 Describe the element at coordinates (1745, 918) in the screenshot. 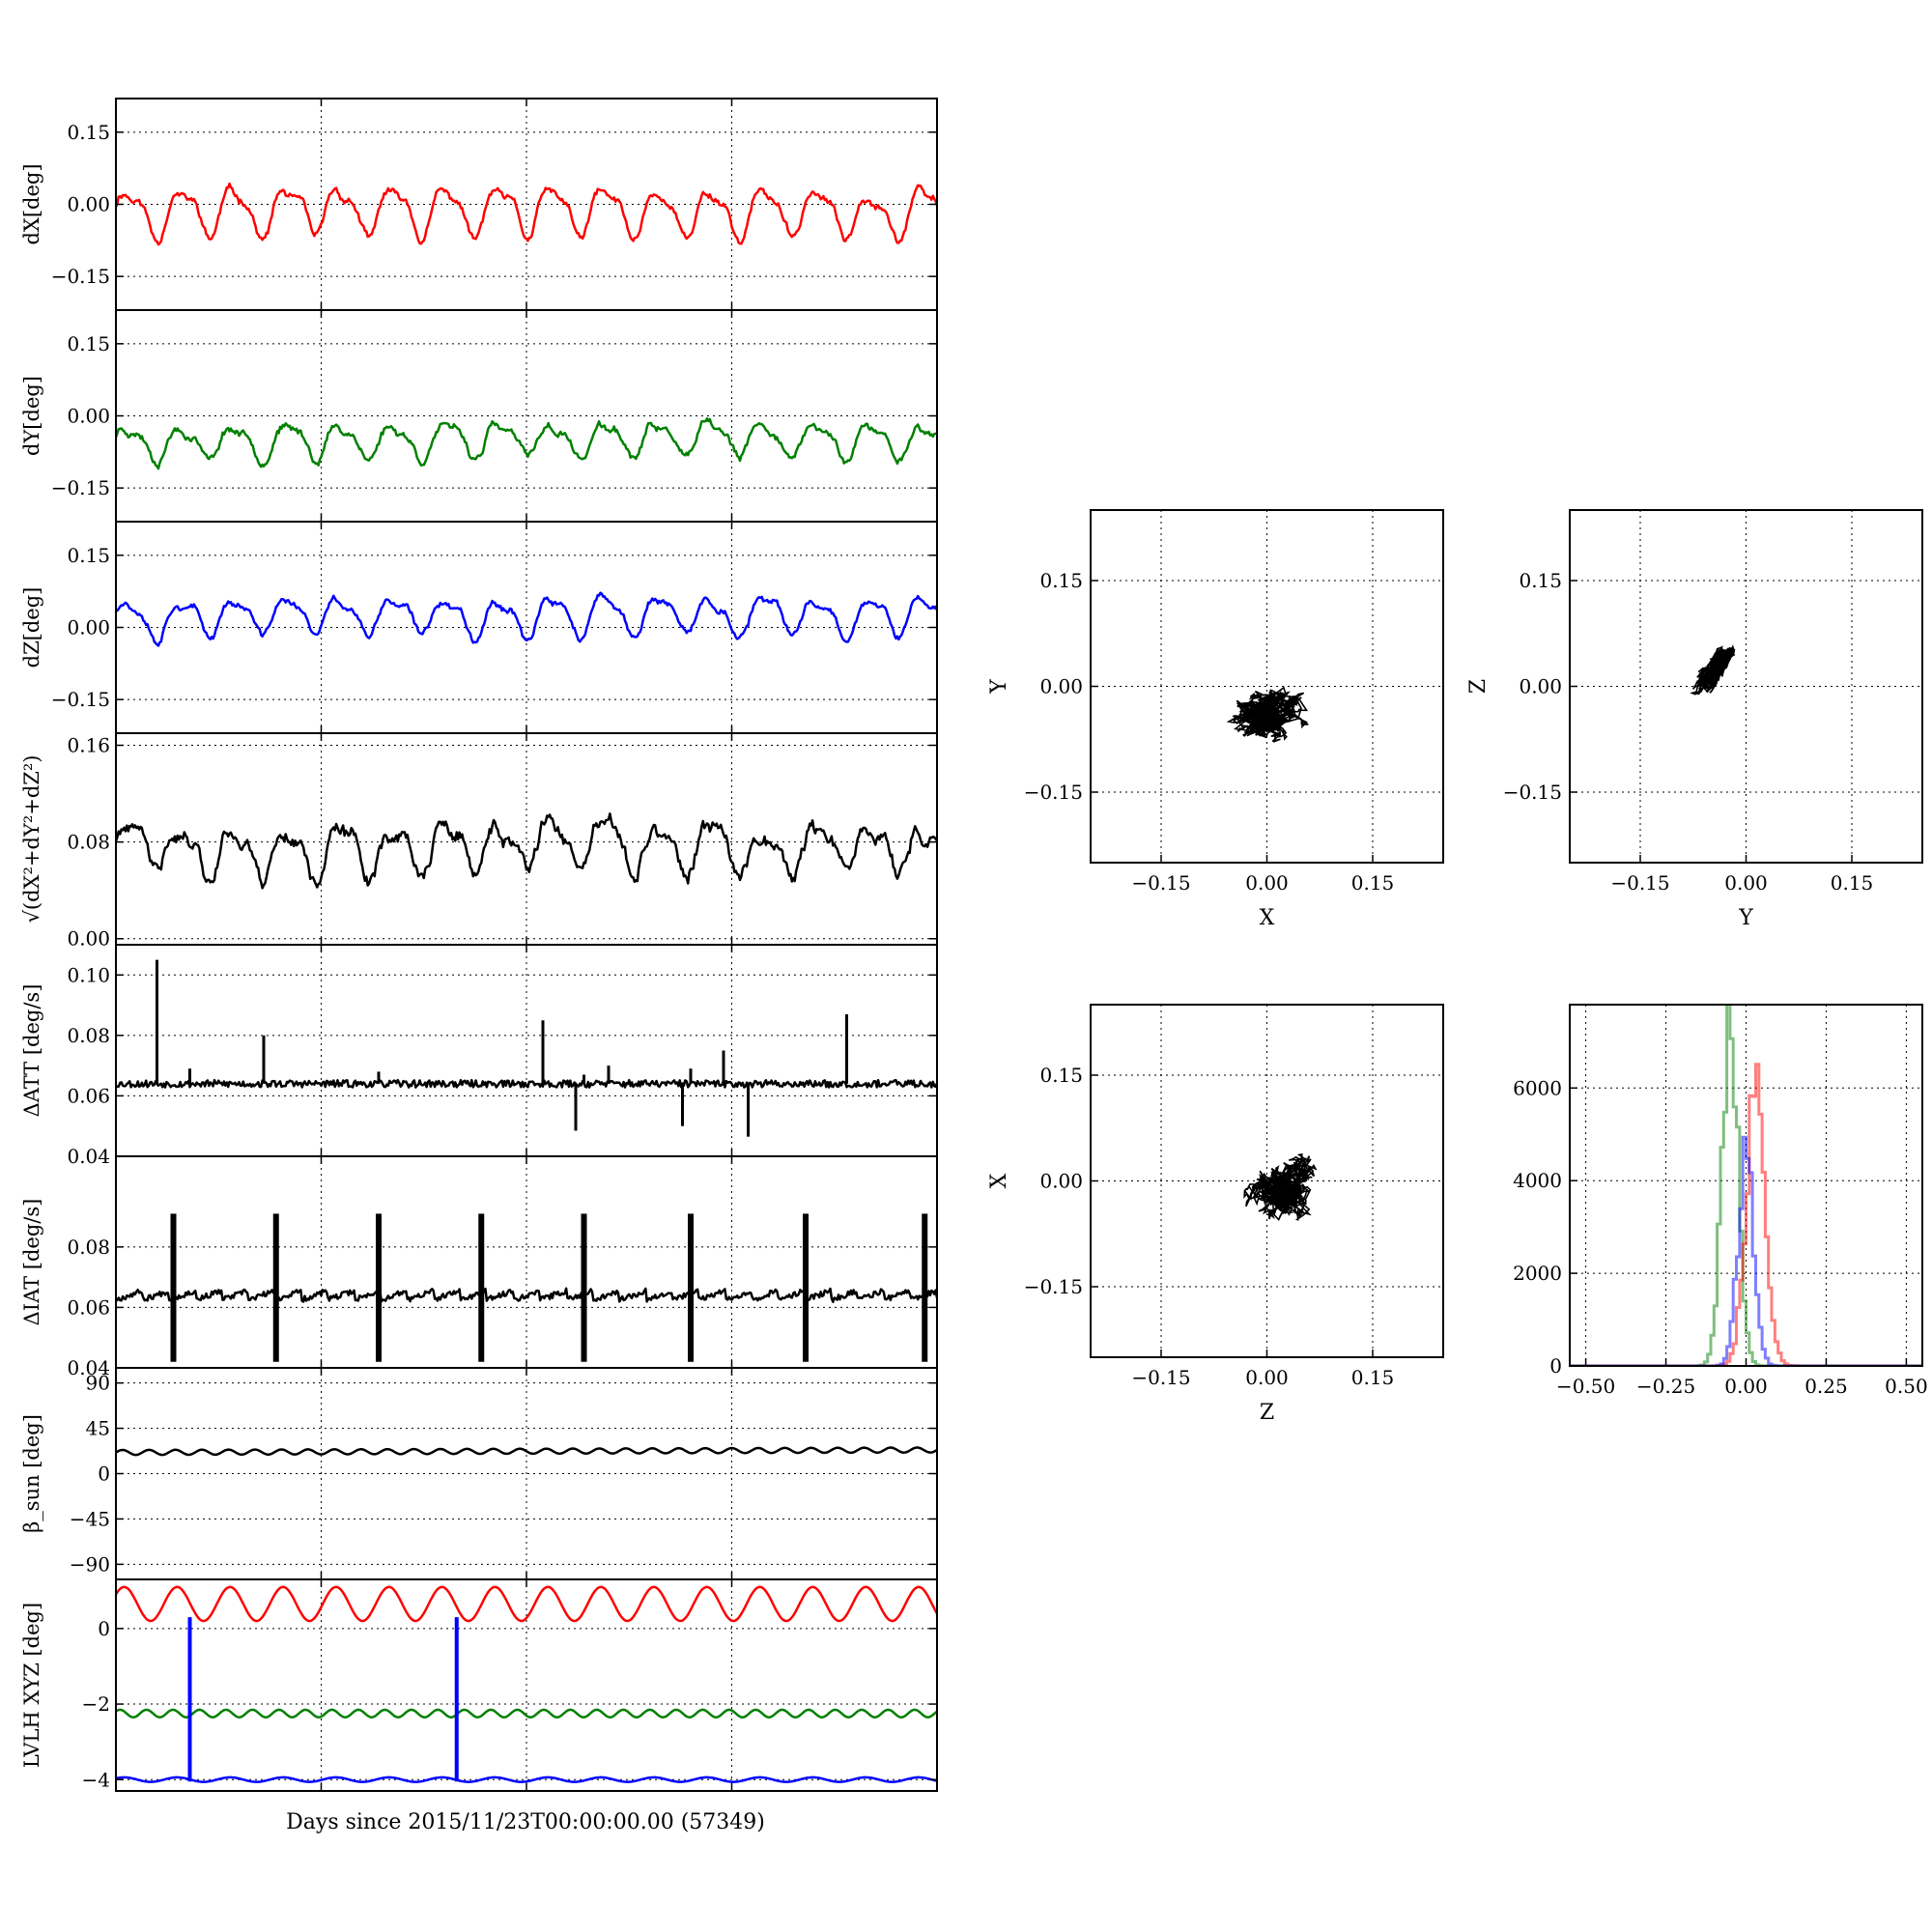

I see `xlabel: Y` at that location.